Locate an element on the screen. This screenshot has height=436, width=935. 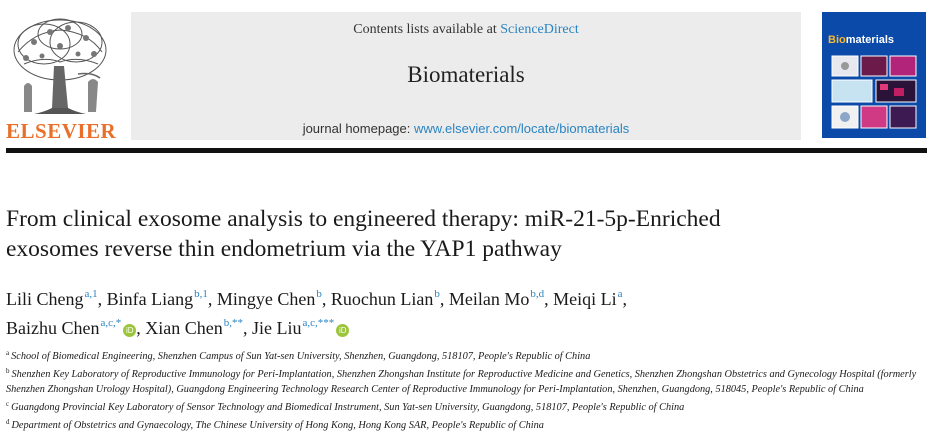
affiliation-key: a is located at coordinates (8, 353).